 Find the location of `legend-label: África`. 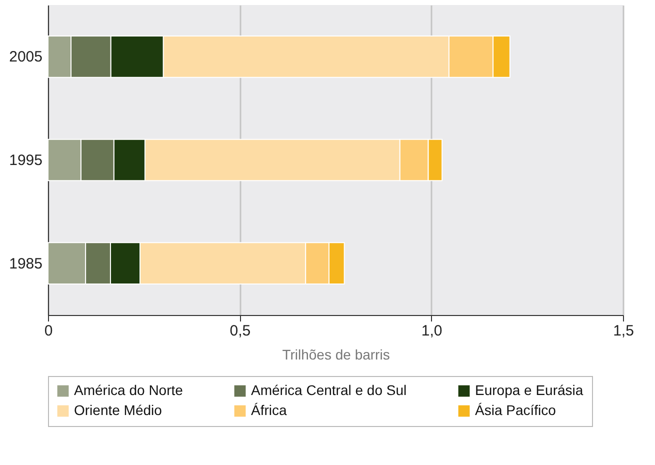

legend-label: África is located at coordinates (269, 410).